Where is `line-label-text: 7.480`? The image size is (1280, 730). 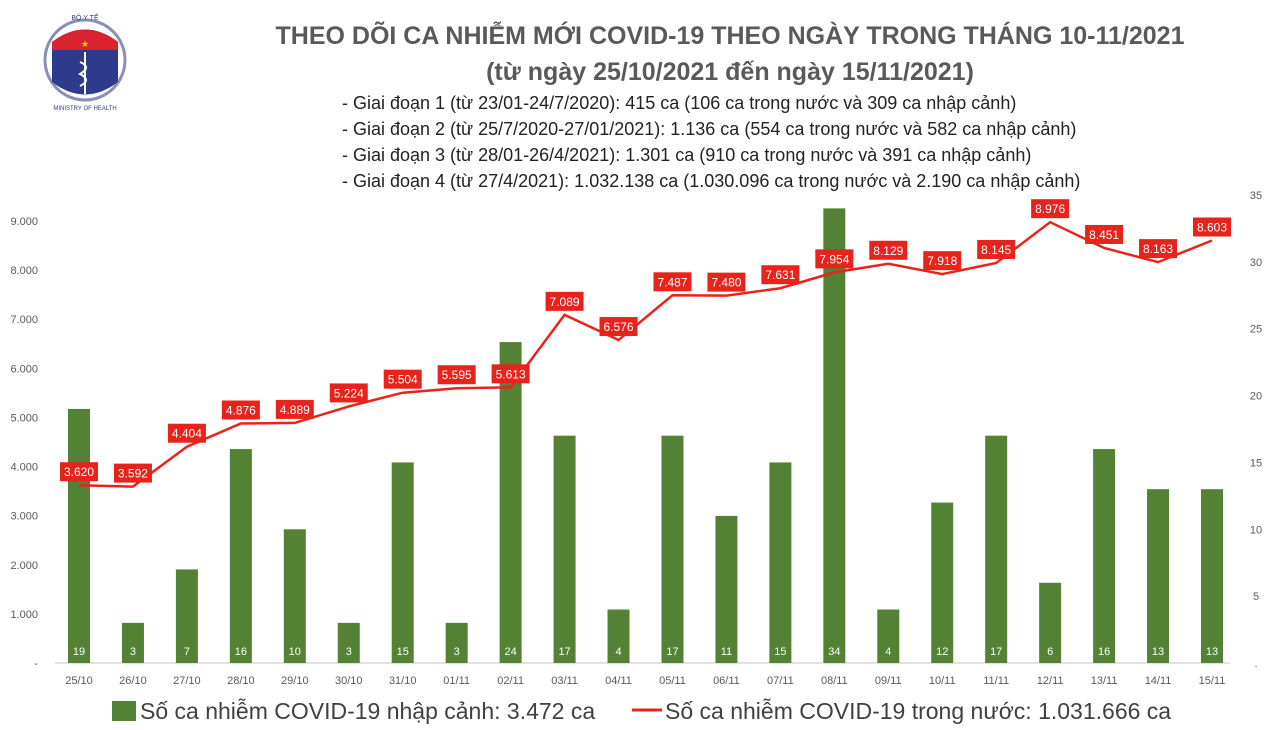 line-label-text: 7.480 is located at coordinates (726, 283).